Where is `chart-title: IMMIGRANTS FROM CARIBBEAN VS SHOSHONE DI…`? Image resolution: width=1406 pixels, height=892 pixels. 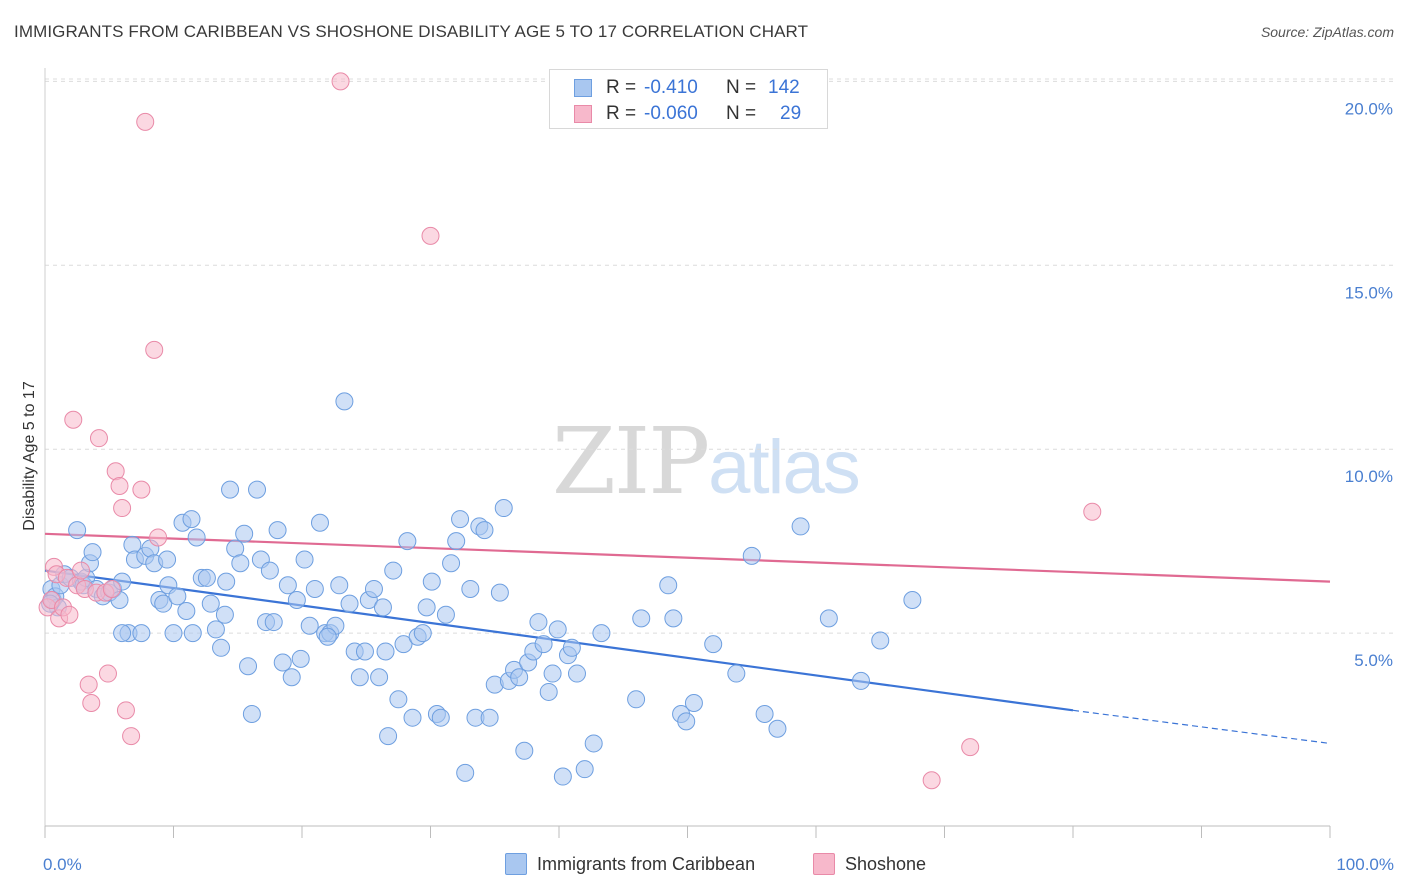 chart-title: IMMIGRANTS FROM CARIBBEAN VS SHOSHONE DI… is located at coordinates (411, 31).